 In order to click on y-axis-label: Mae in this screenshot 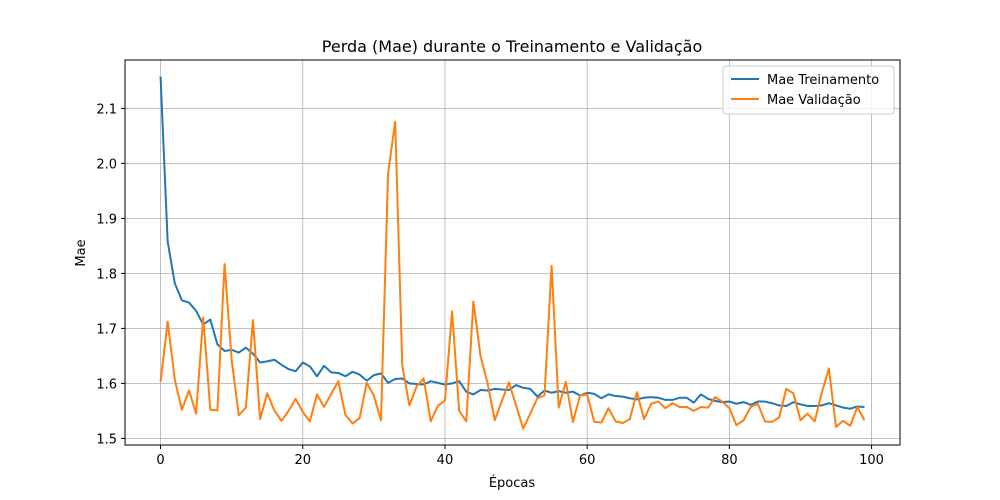, I will do `click(81, 252)`.